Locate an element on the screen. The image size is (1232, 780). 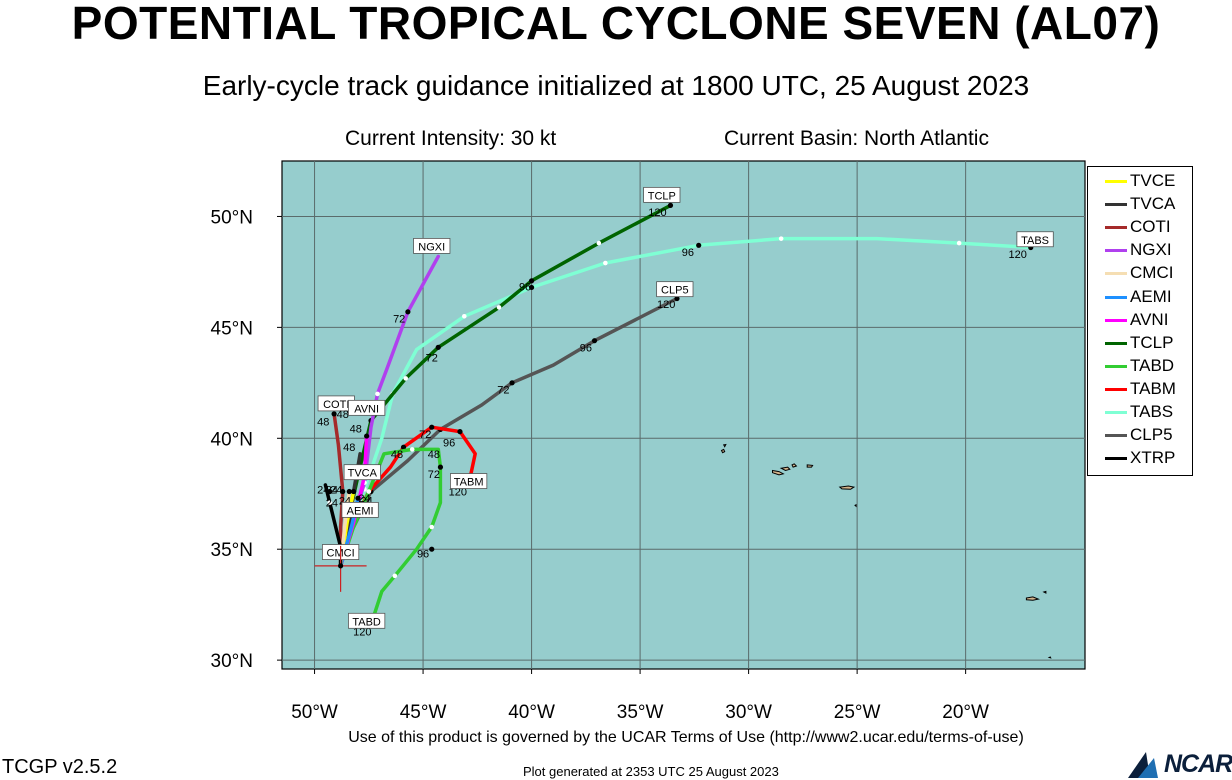
legend-item-tclp: TCLP is located at coordinates (1140, 343).